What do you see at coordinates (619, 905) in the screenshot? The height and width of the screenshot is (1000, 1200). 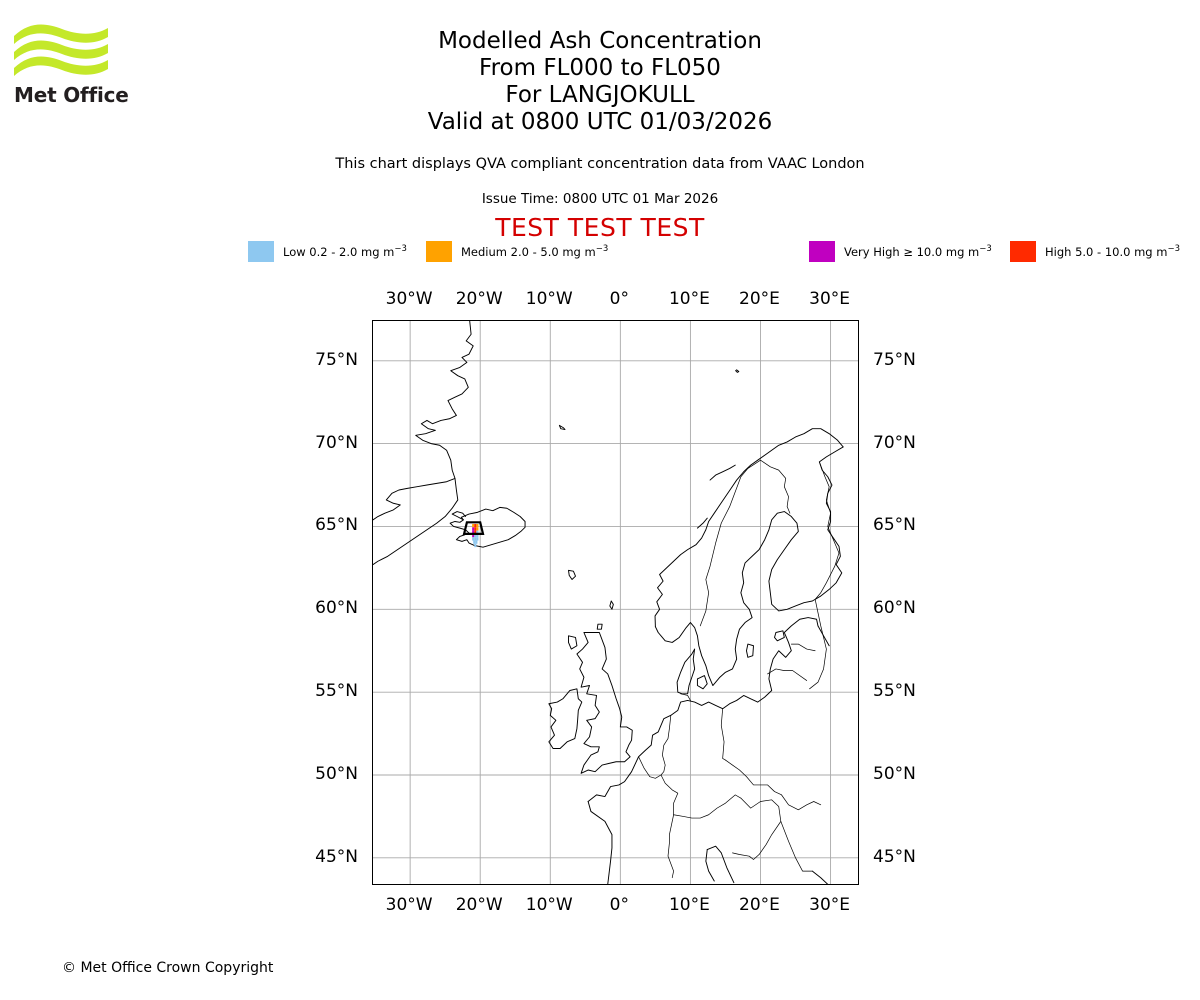 I see `lon-tick-bottom-3: 0°` at bounding box center [619, 905].